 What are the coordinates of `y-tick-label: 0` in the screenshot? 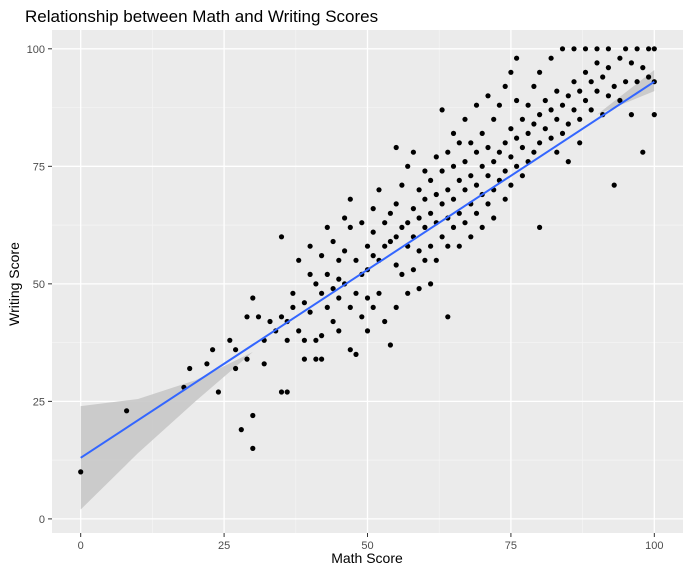 It's located at (42, 520).